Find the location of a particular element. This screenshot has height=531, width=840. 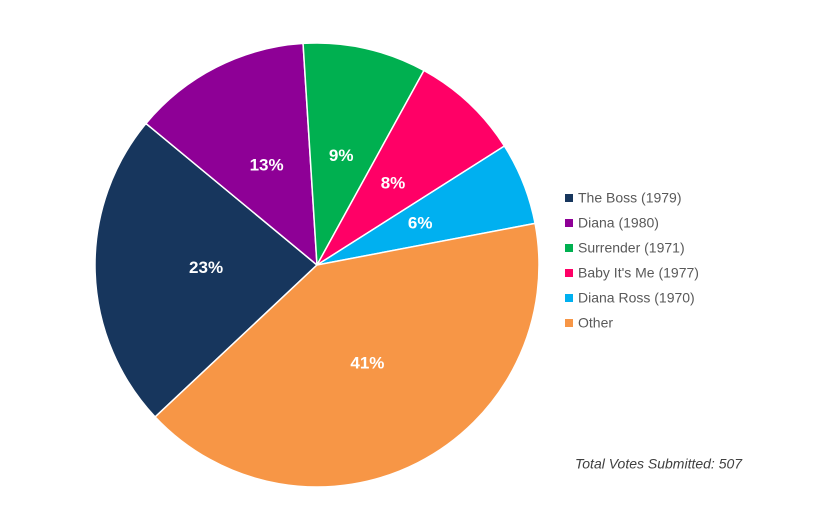

legend-label: Diana (1980) is located at coordinates (618, 223).